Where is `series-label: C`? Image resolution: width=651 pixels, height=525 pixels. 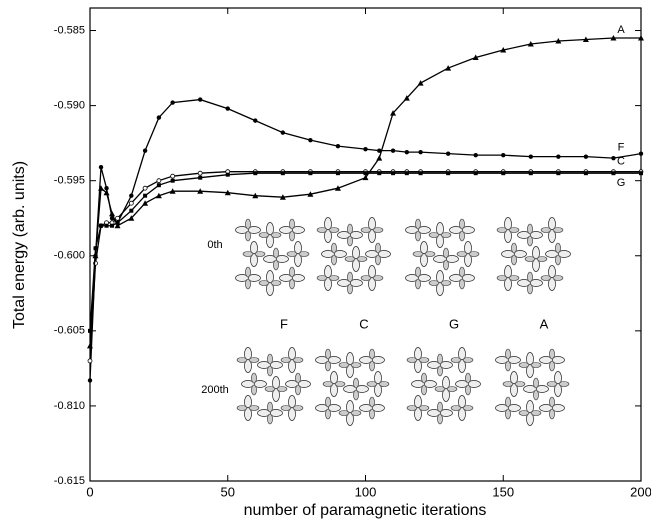 series-label: C is located at coordinates (621, 162).